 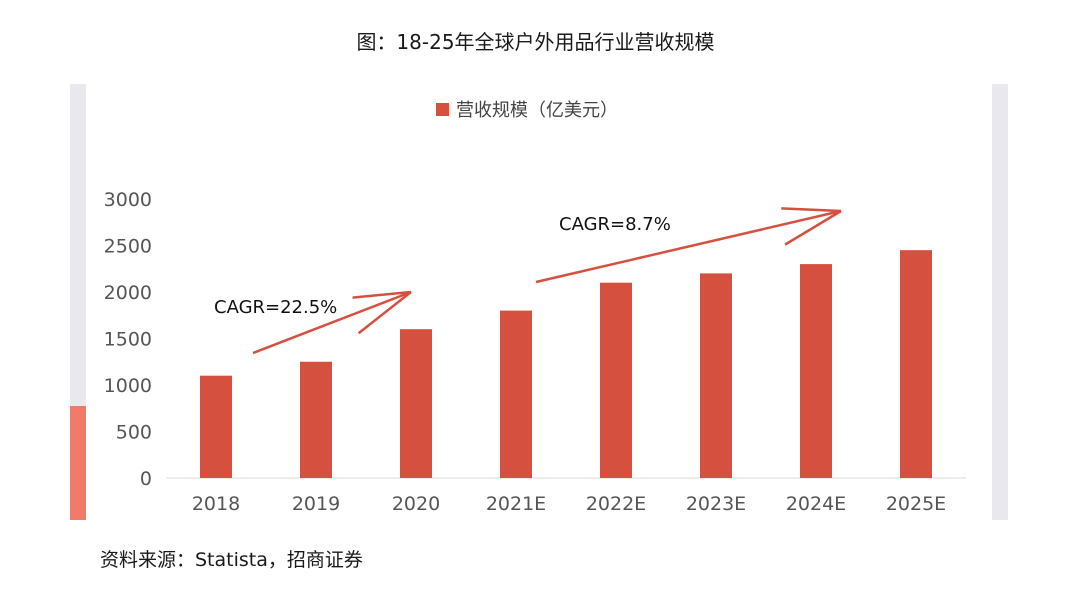 What do you see at coordinates (332, 322) in the screenshot?
I see `cagr-2018-2020-arrow-shaft` at bounding box center [332, 322].